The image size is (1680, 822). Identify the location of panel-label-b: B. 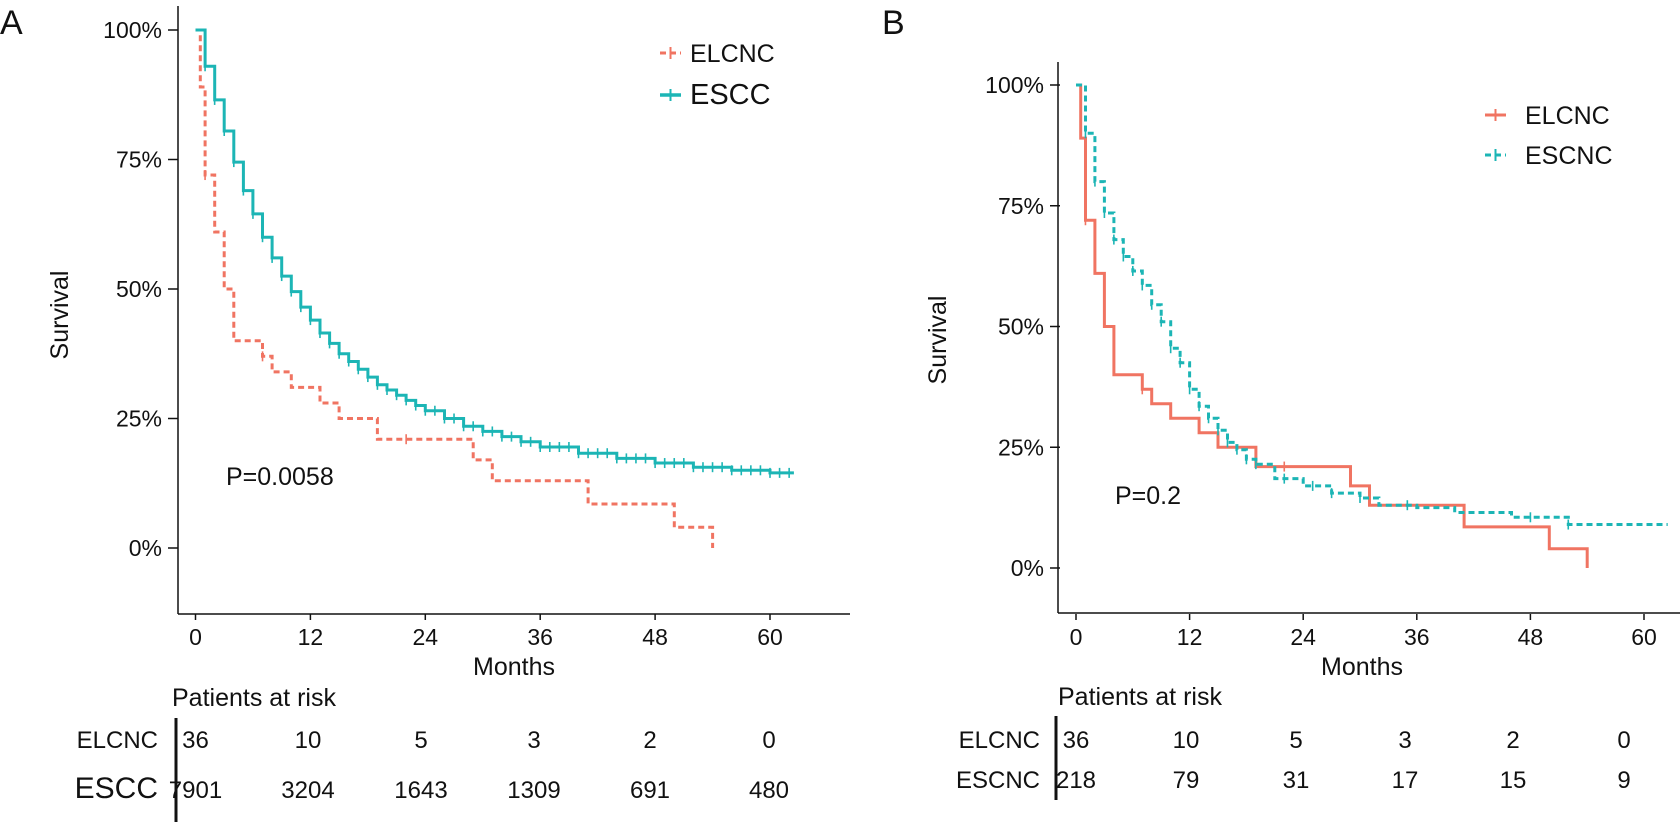
(893, 23).